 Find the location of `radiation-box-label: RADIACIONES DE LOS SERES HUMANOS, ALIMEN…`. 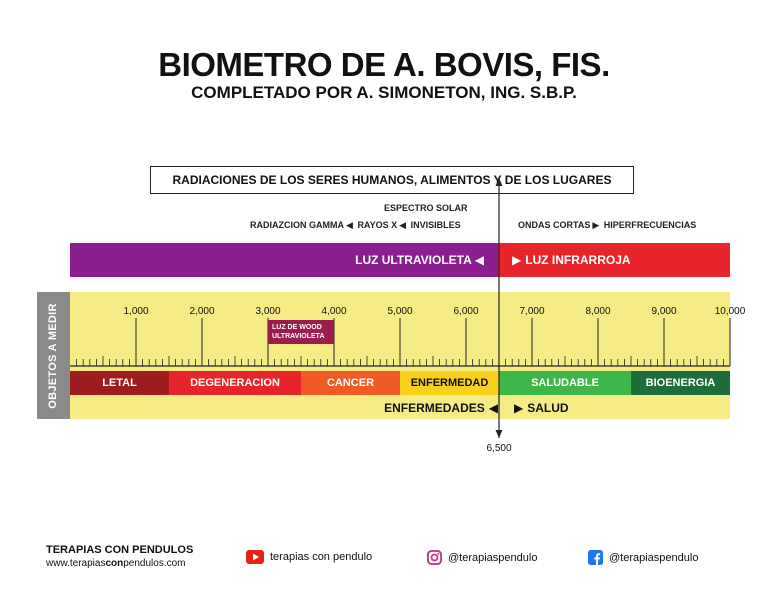

radiation-box-label: RADIACIONES DE LOS SERES HUMANOS, ALIMEN… is located at coordinates (392, 180).